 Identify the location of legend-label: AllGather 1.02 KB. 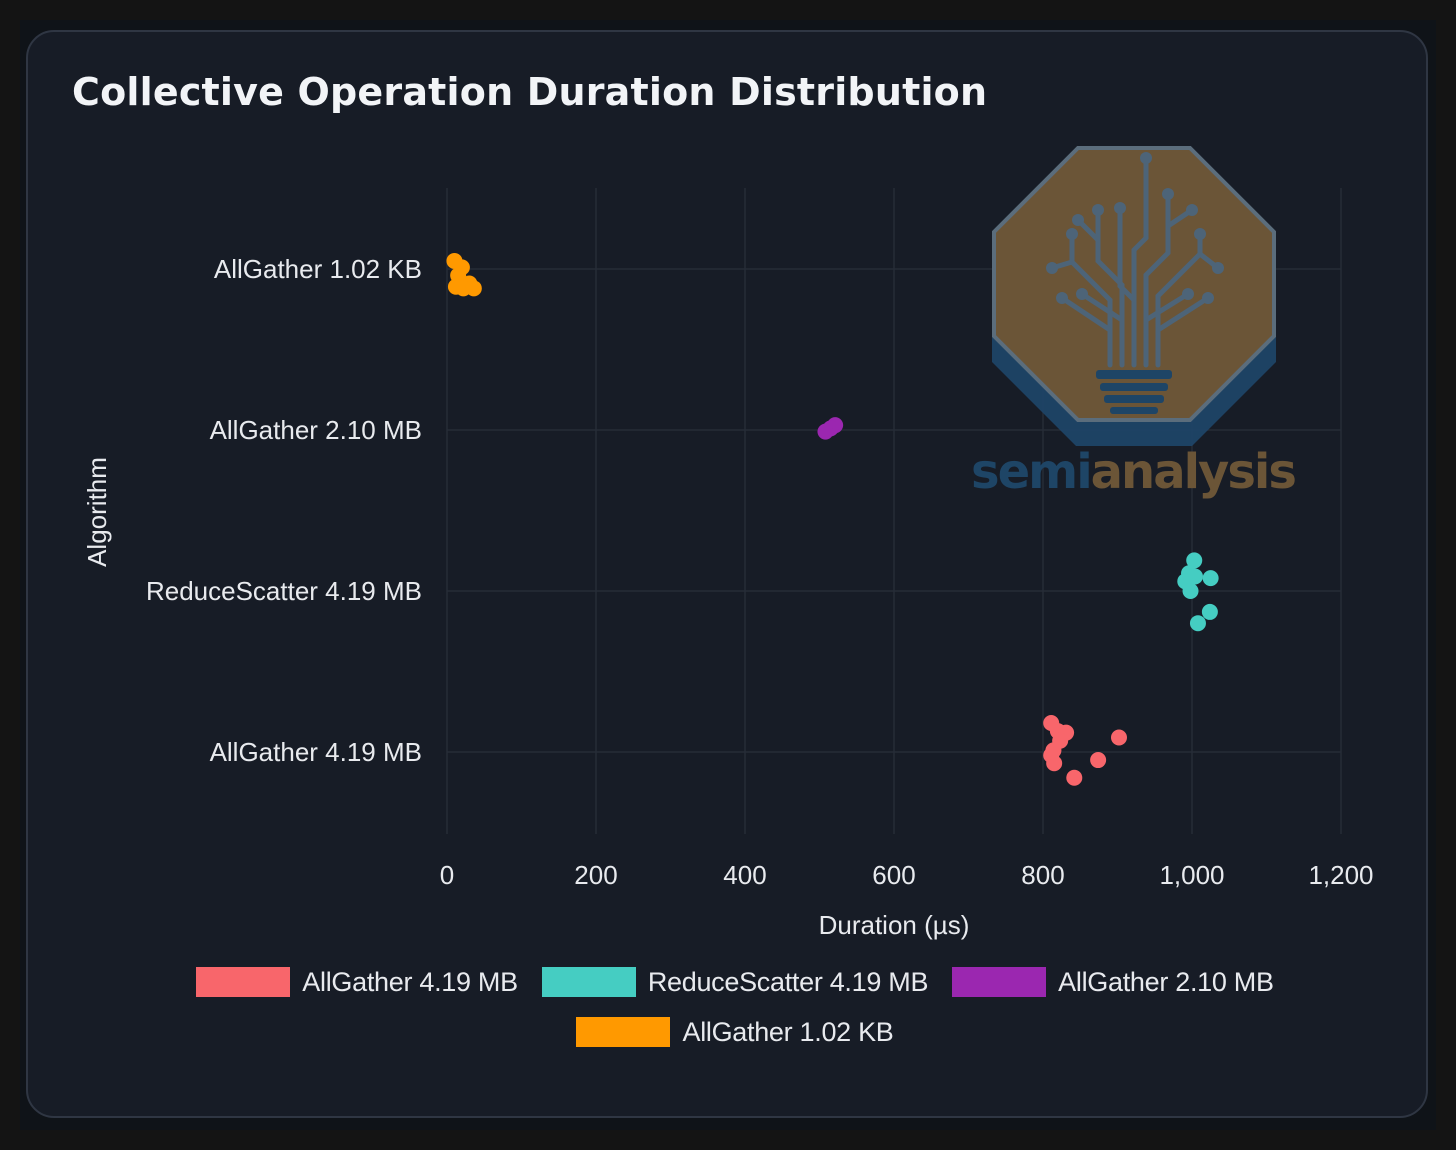
(788, 1031).